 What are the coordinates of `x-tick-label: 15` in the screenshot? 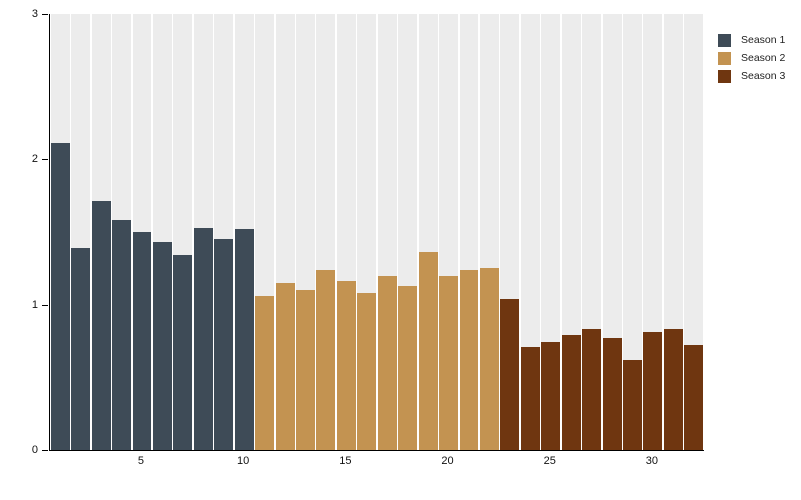 It's located at (345, 461).